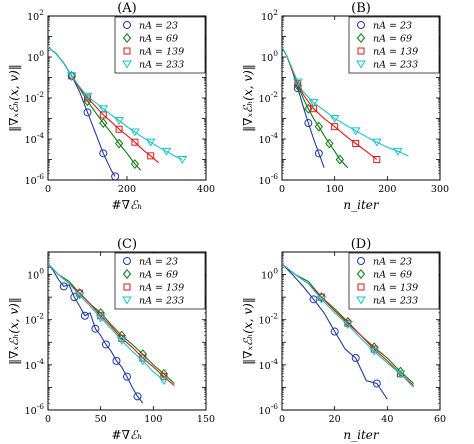 The width and height of the screenshot is (474, 444). What do you see at coordinates (335, 419) in the screenshot?
I see `x-tick-label: 20` at bounding box center [335, 419].